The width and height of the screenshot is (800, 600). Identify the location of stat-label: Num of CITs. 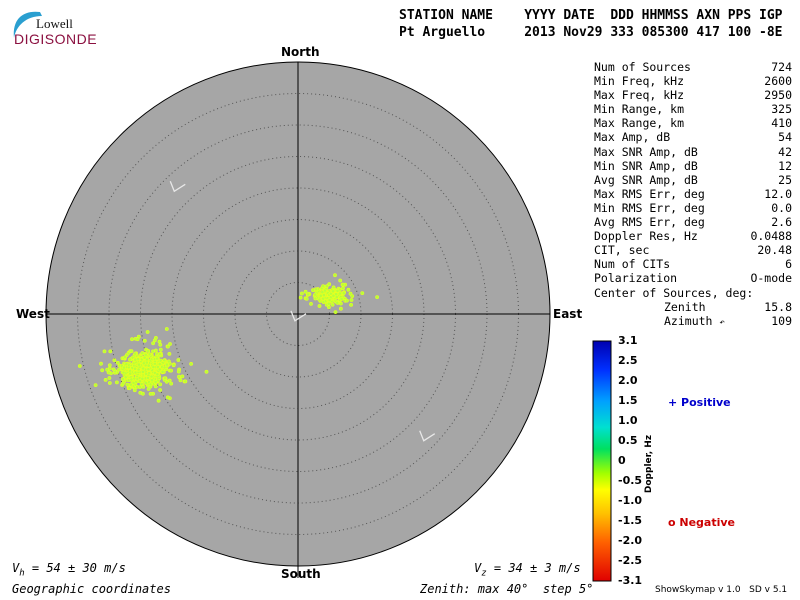
(632, 264).